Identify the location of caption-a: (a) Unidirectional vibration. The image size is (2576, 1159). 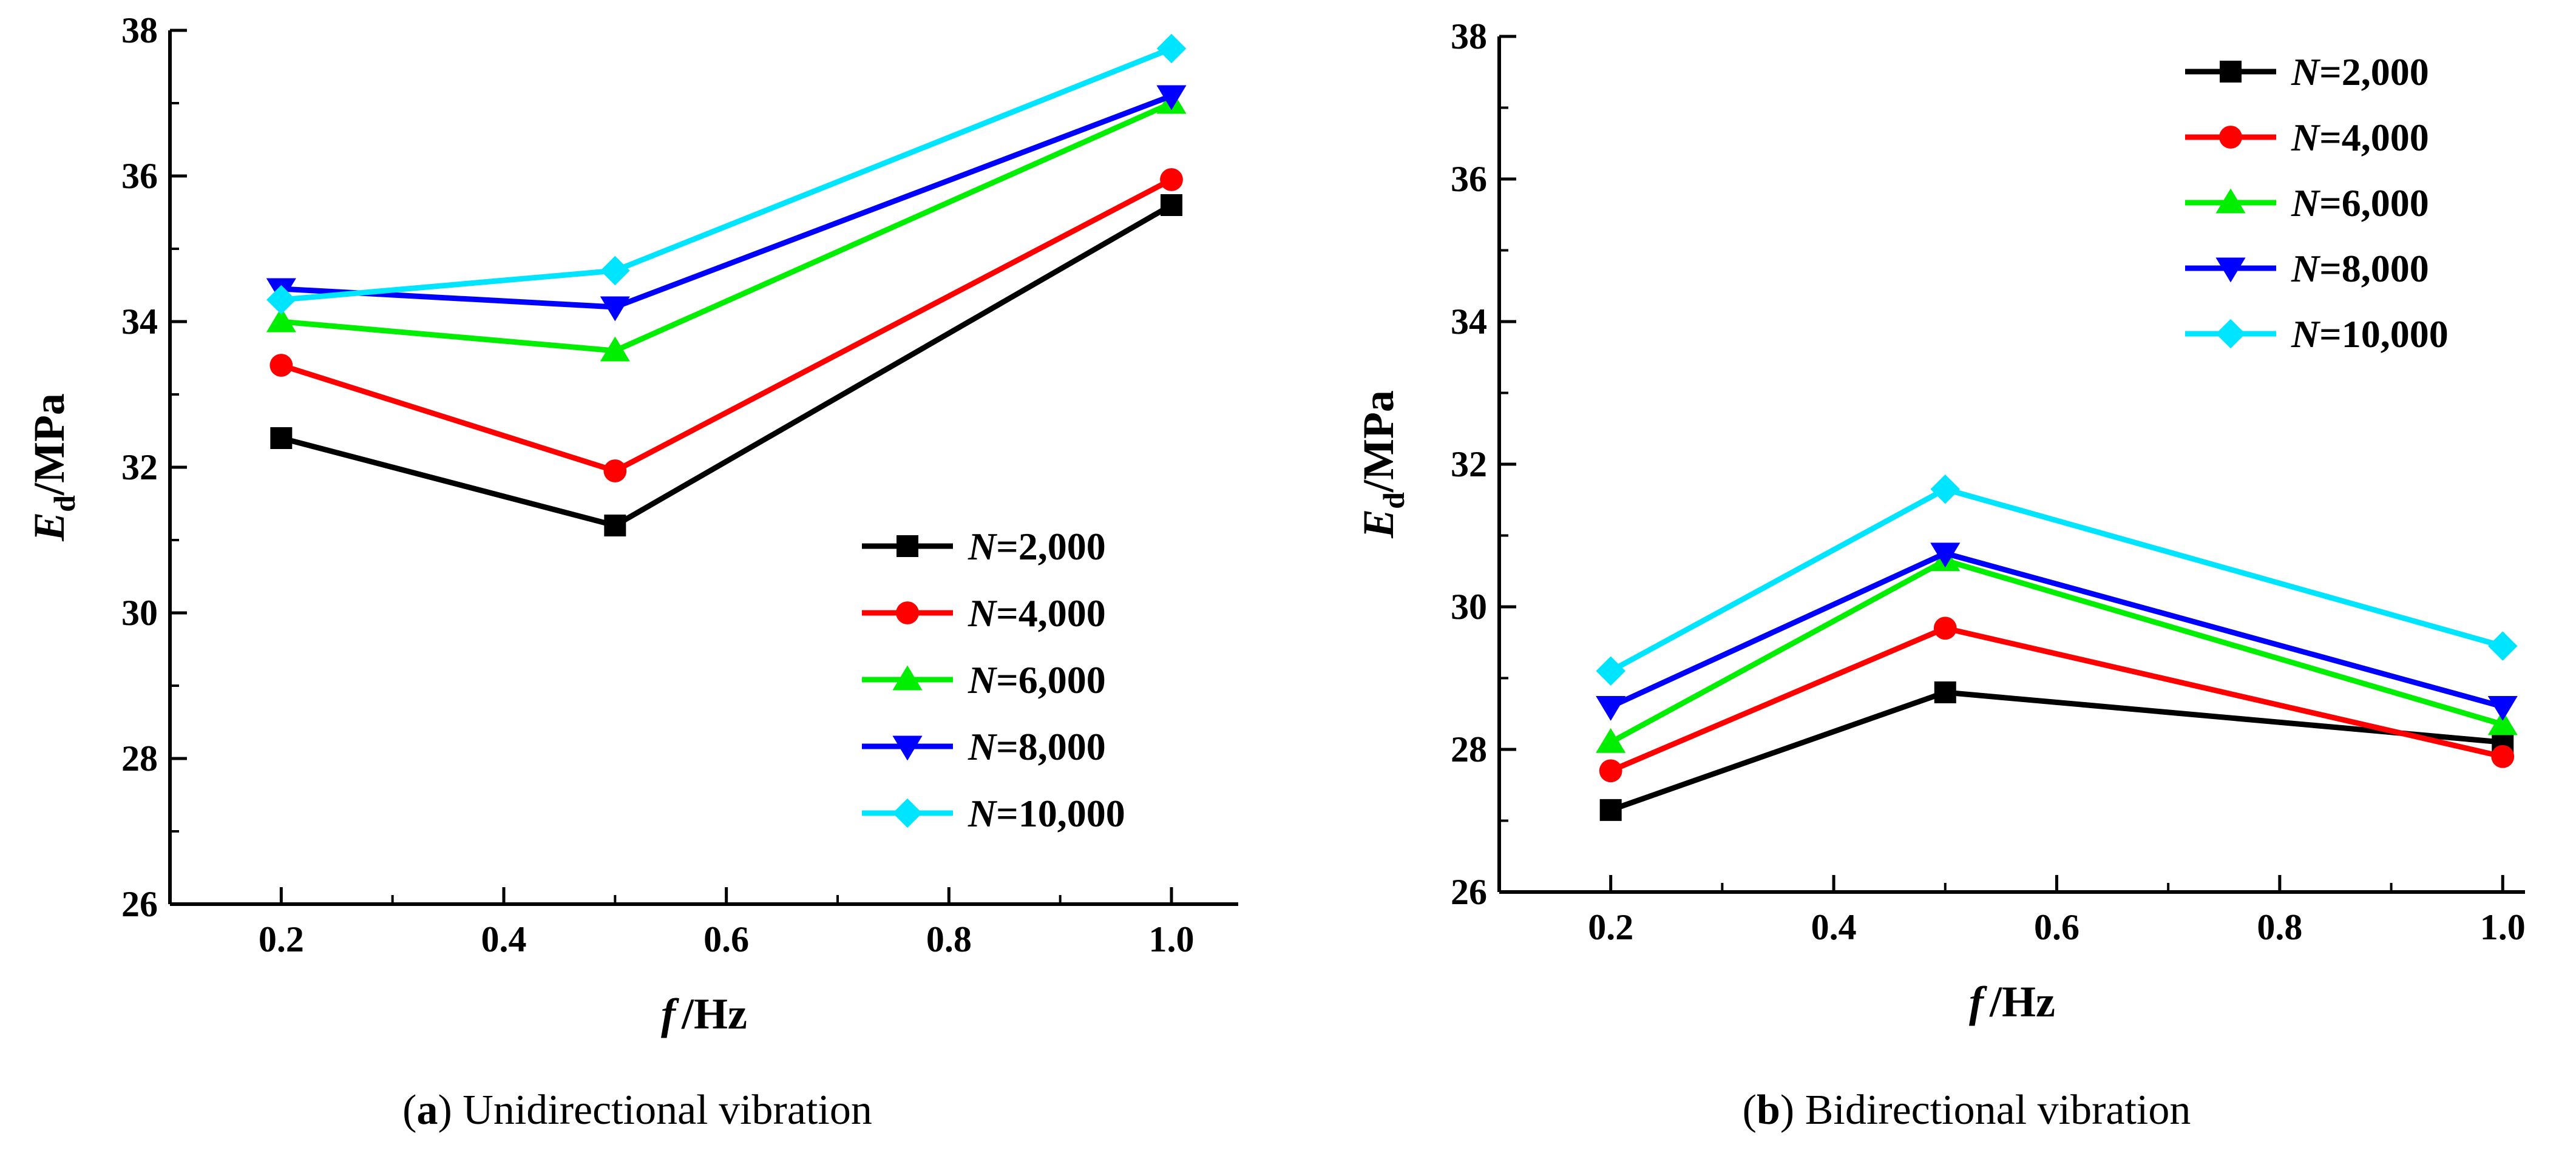
(637, 1110).